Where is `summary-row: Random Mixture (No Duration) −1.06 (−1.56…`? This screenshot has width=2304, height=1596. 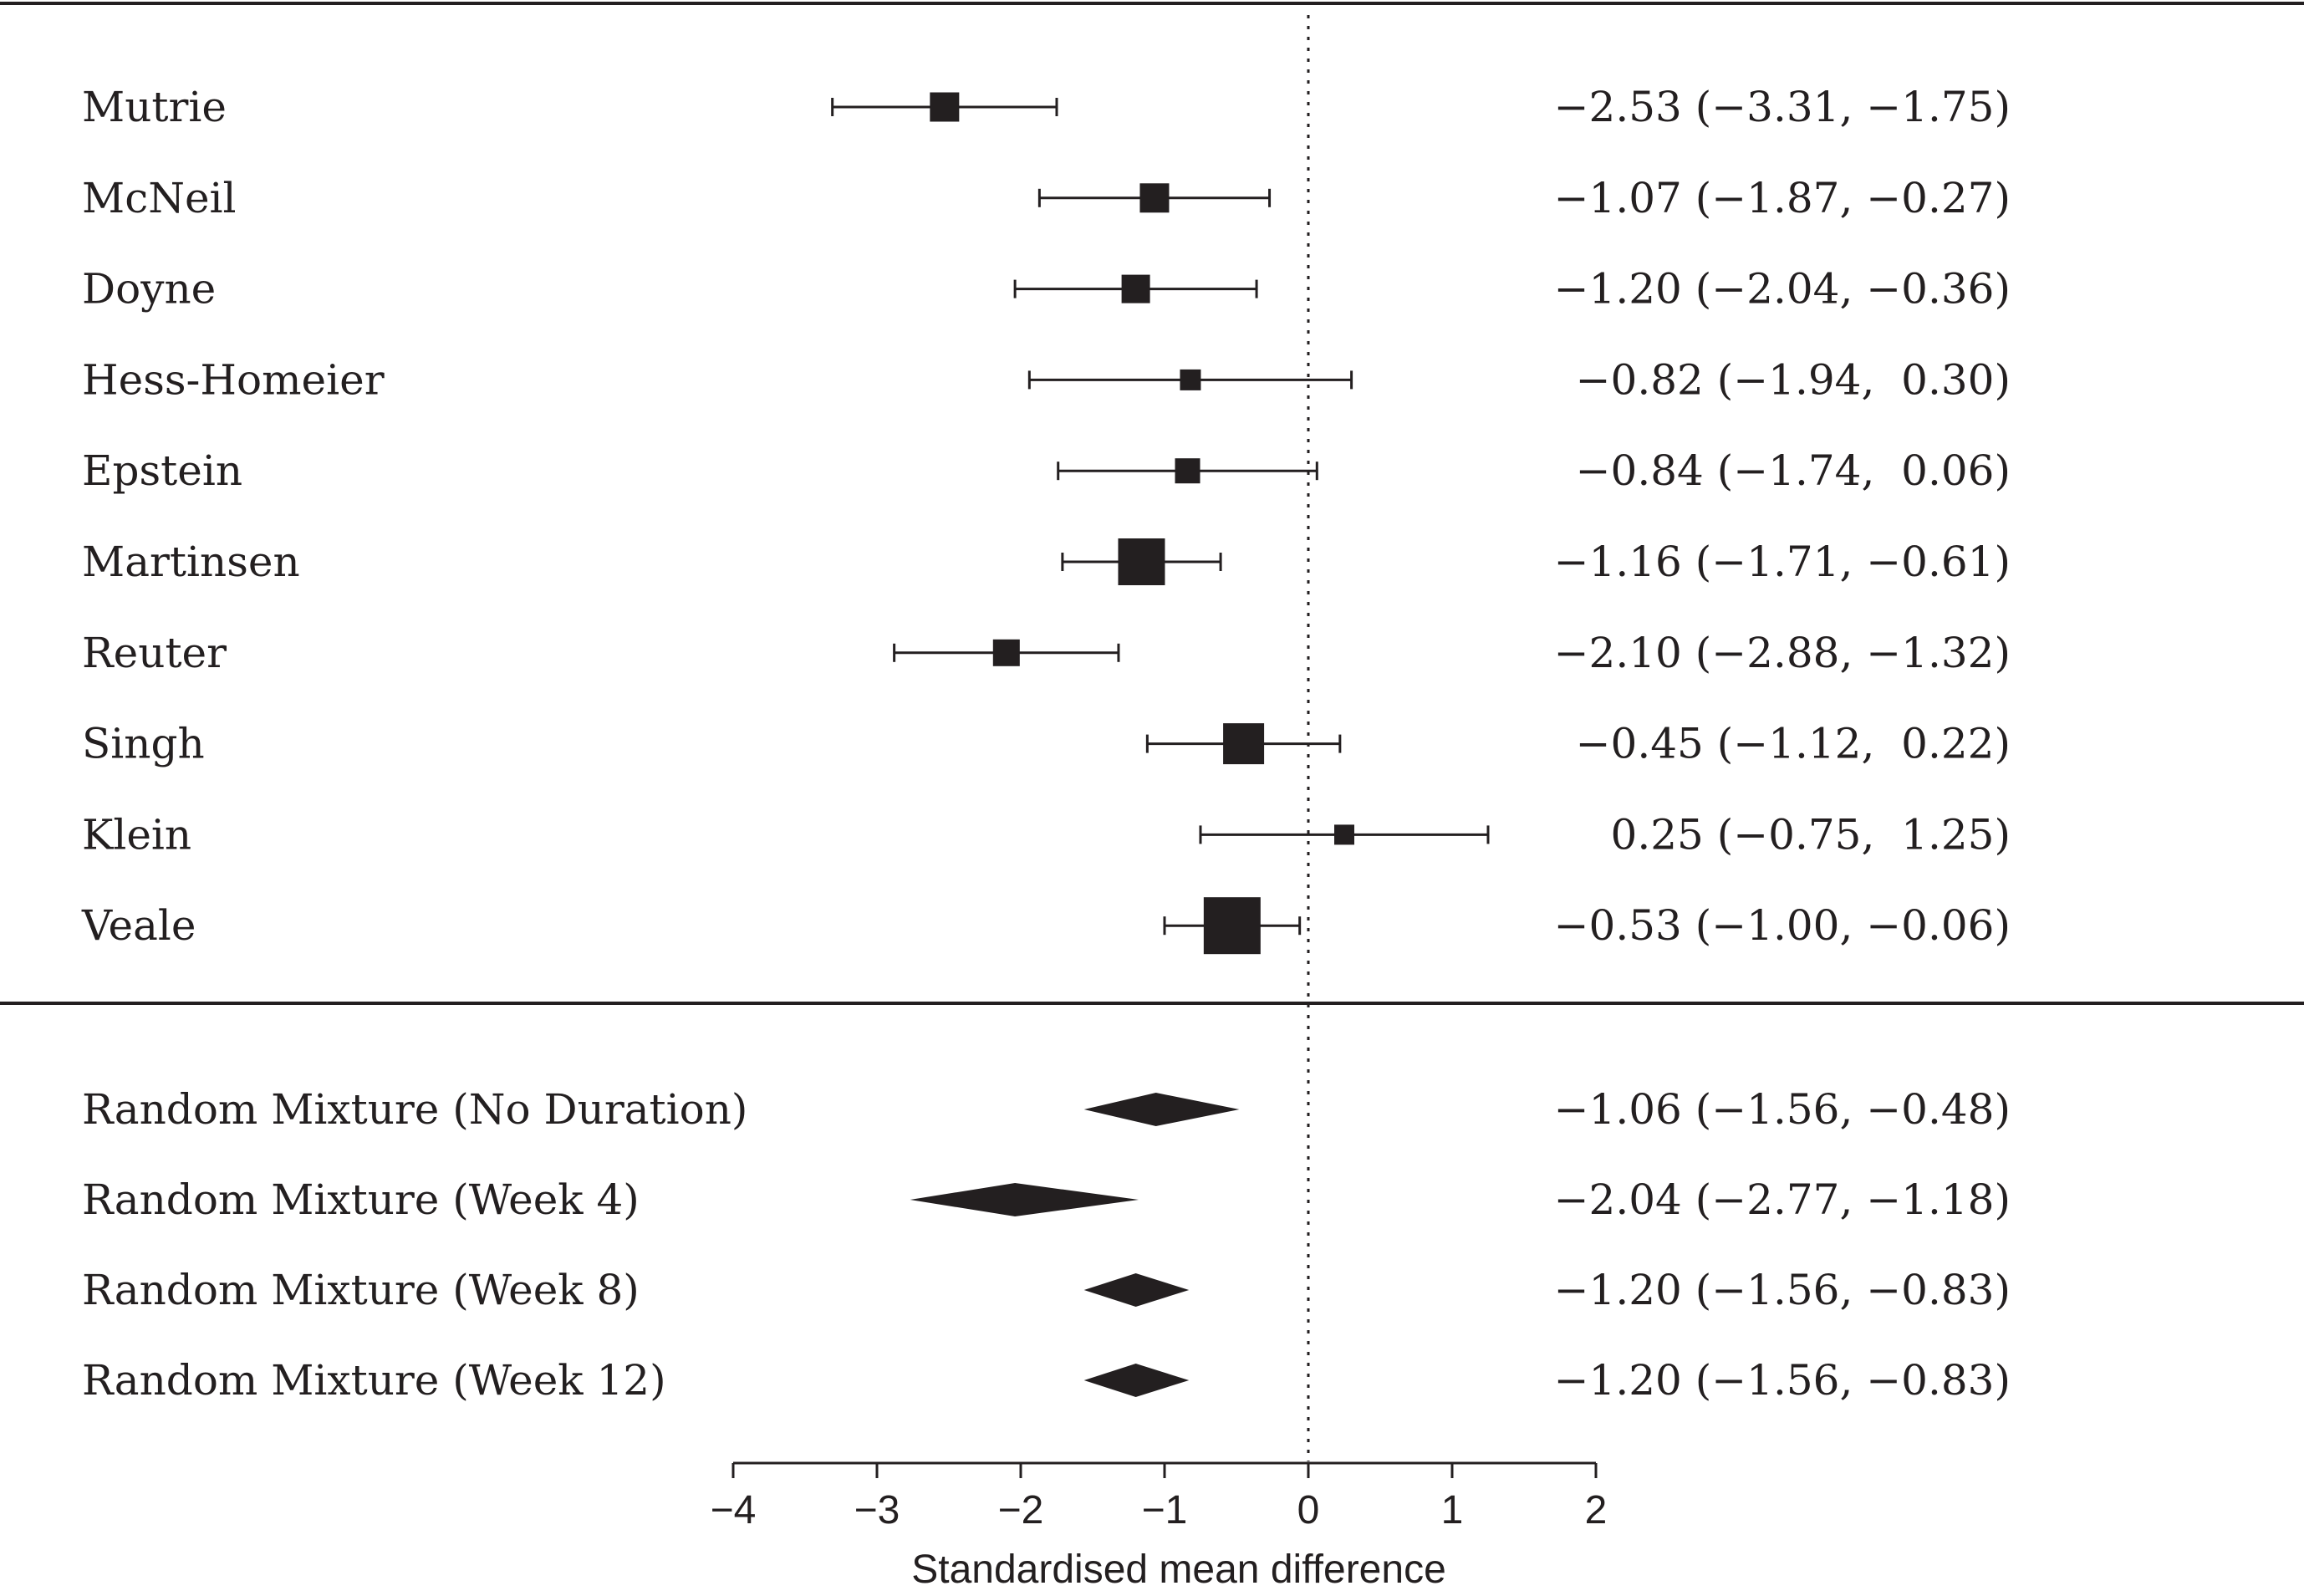 summary-row: Random Mixture (No Duration) −1.06 (−1.56… is located at coordinates (1046, 1109).